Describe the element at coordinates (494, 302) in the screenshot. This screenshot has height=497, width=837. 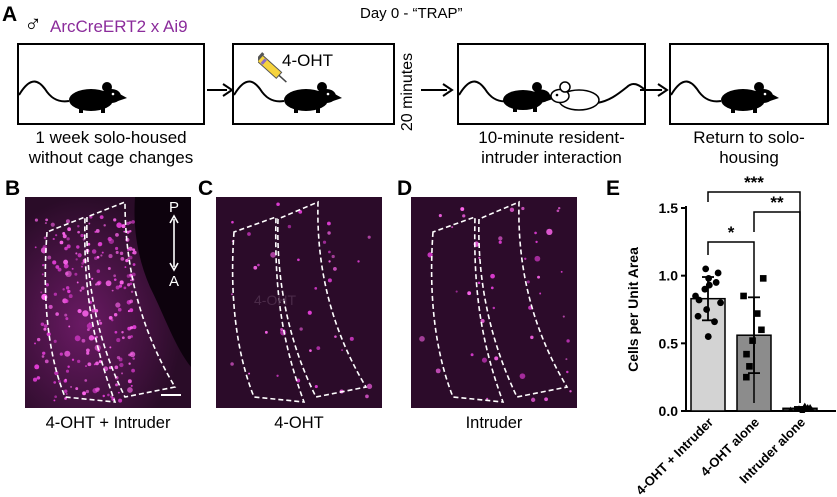
I see `micrograph-image` at that location.